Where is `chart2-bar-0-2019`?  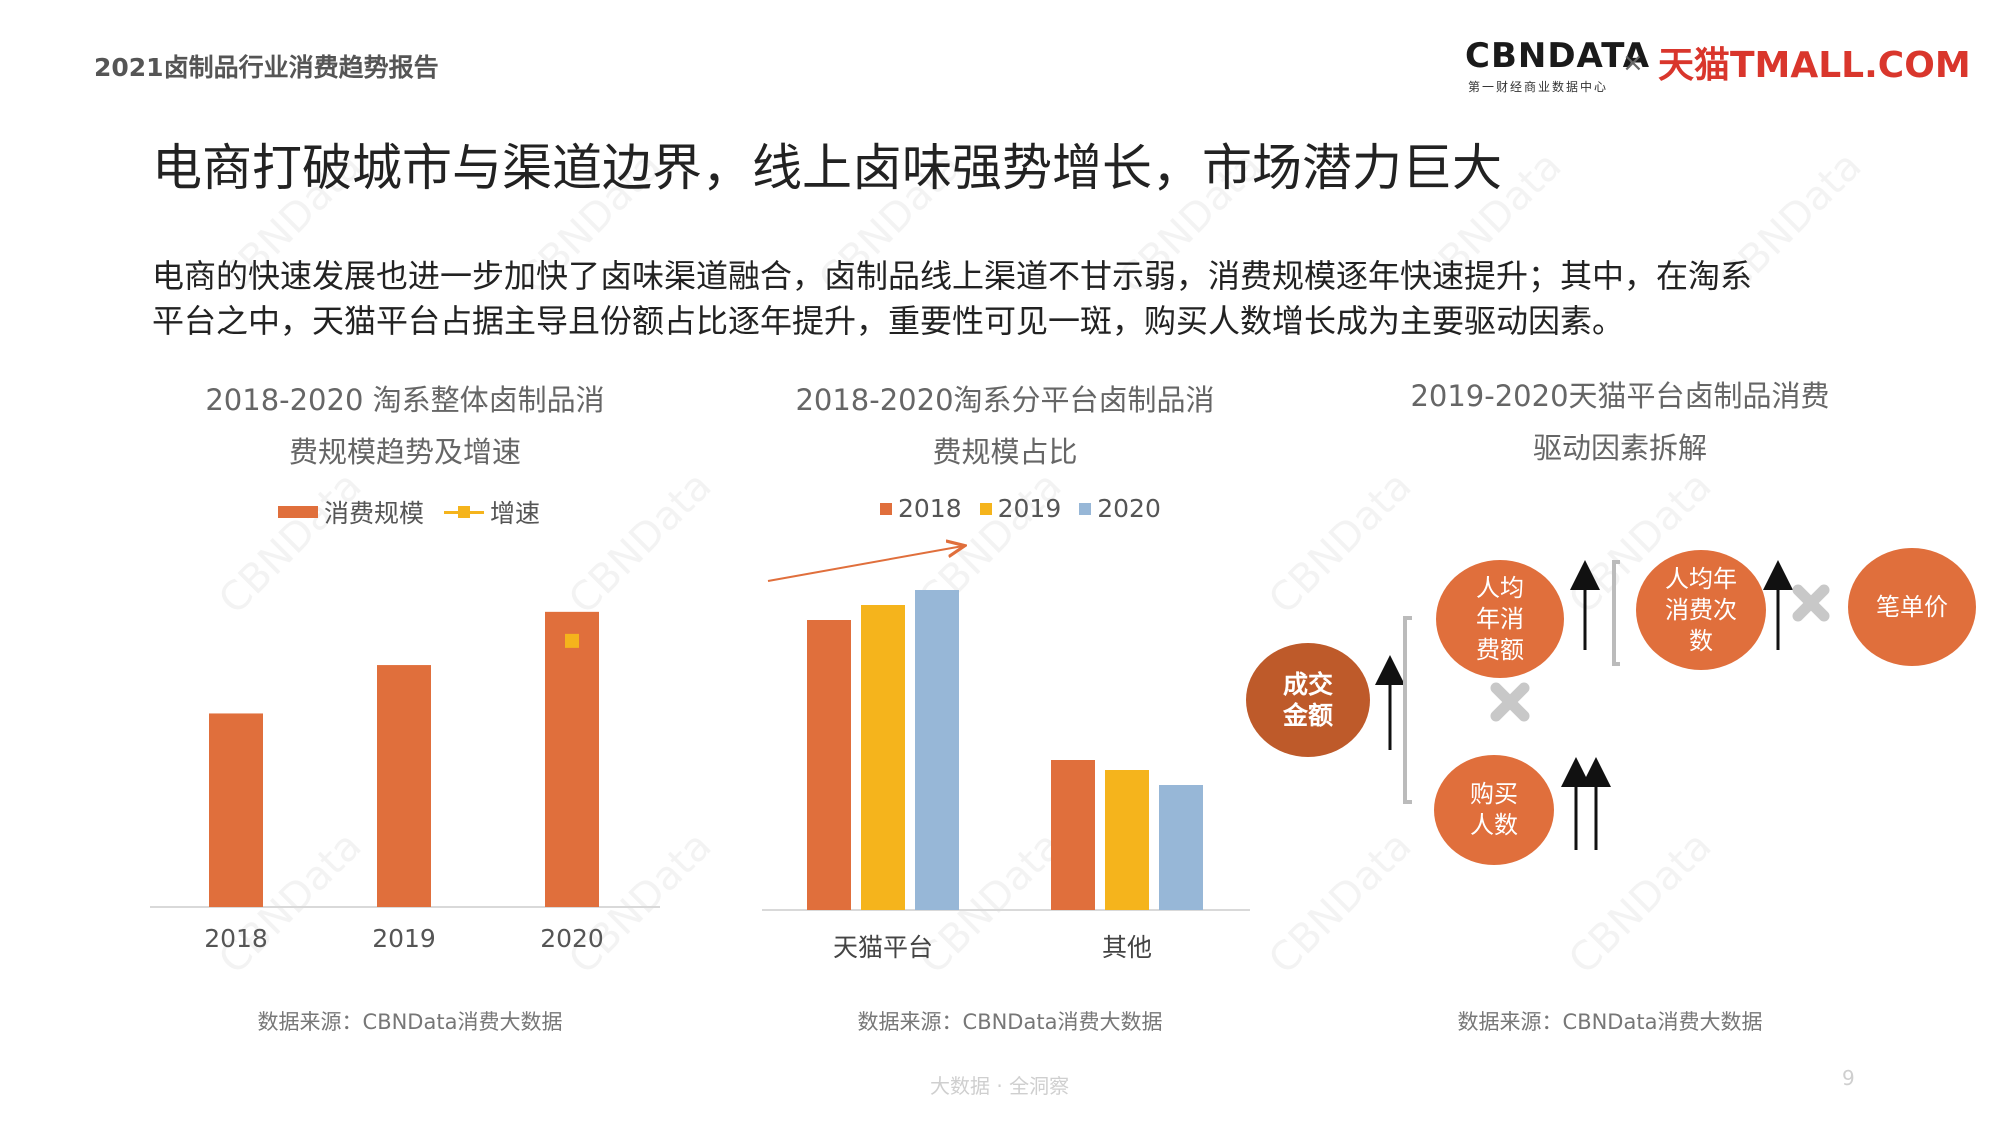 chart2-bar-0-2019 is located at coordinates (883, 757).